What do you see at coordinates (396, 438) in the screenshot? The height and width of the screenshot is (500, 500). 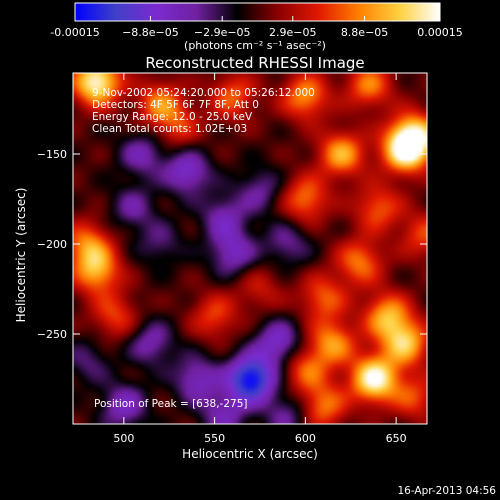 I see `x-tick-label: 650` at bounding box center [396, 438].